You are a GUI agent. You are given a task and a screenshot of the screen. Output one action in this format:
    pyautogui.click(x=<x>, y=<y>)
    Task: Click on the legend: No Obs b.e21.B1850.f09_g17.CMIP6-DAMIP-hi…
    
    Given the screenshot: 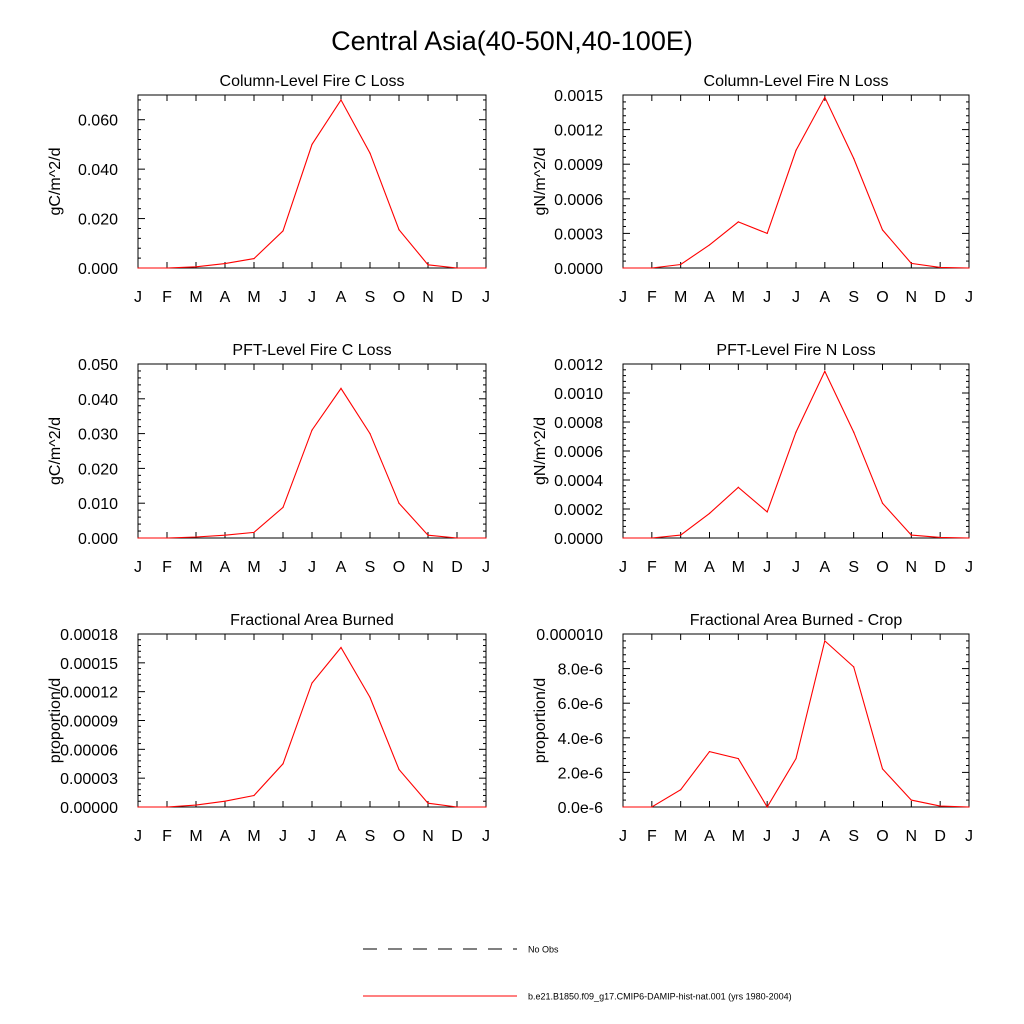 What is the action you would take?
    pyautogui.click(x=577, y=973)
    